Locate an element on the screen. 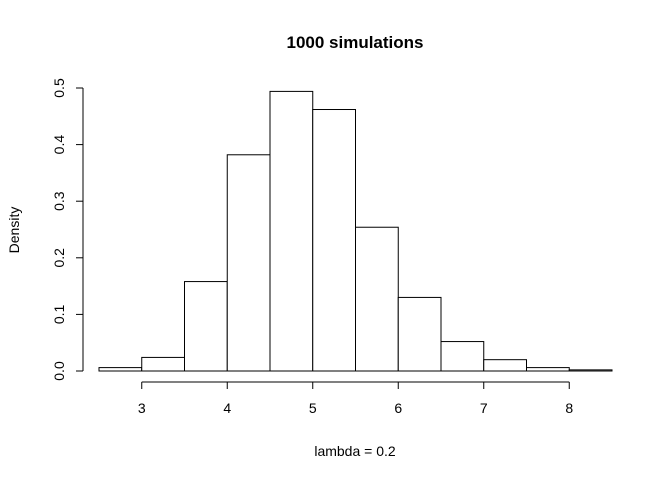 The width and height of the screenshot is (672, 480). y-tick-label: 0.4 is located at coordinates (59, 145).